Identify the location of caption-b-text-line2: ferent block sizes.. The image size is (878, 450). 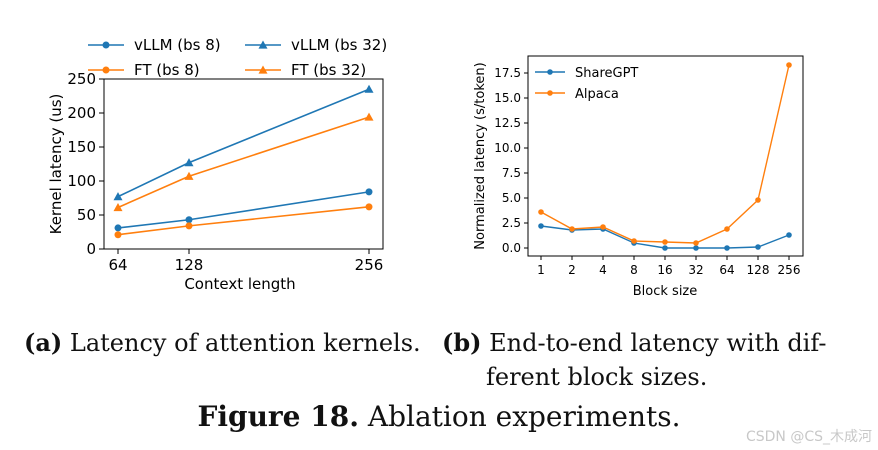
(597, 377).